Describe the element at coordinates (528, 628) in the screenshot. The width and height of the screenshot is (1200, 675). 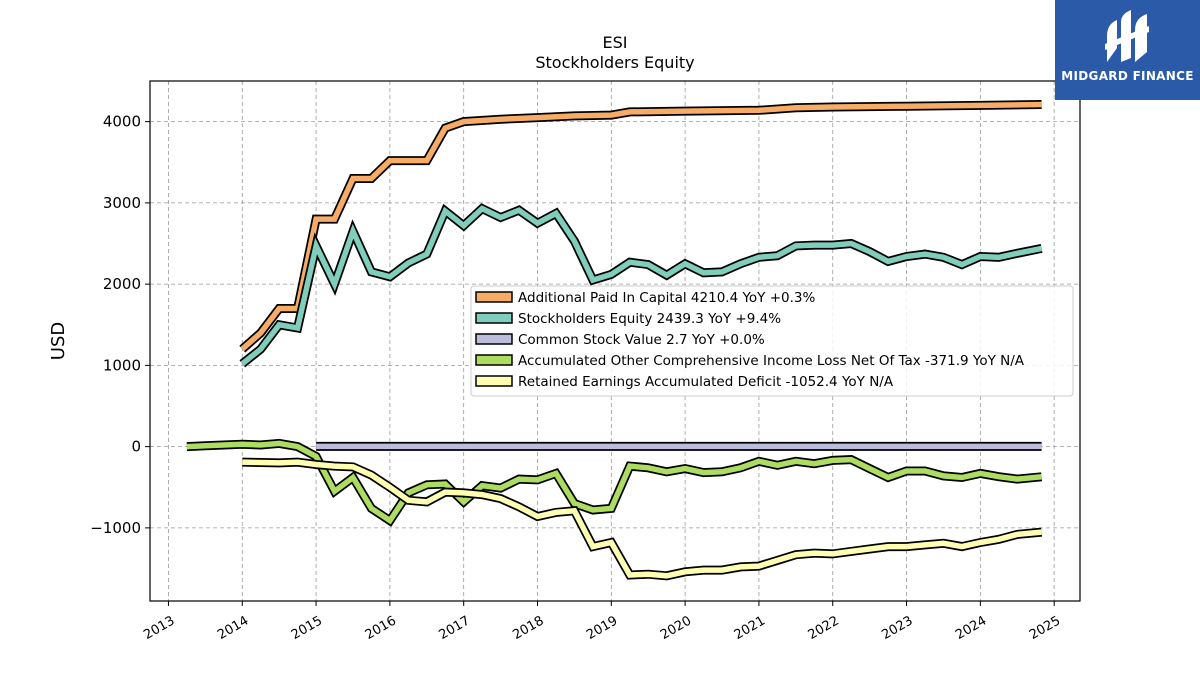
I see `x-tick-label: 2018` at that location.